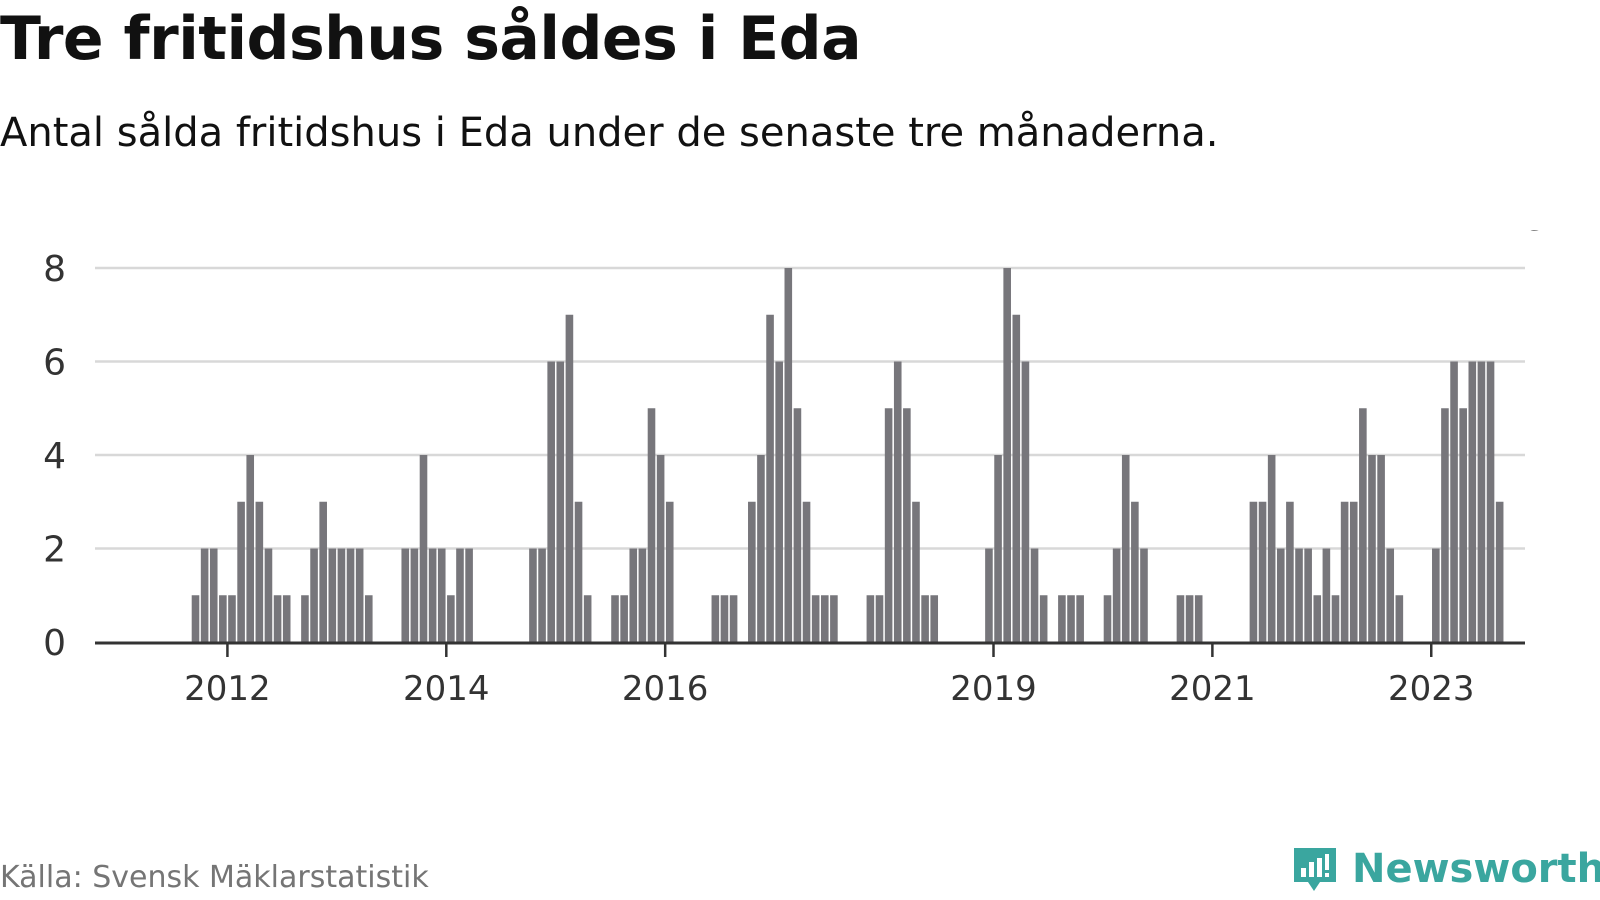  I want to click on y-tick-label: 2, so click(54, 550).